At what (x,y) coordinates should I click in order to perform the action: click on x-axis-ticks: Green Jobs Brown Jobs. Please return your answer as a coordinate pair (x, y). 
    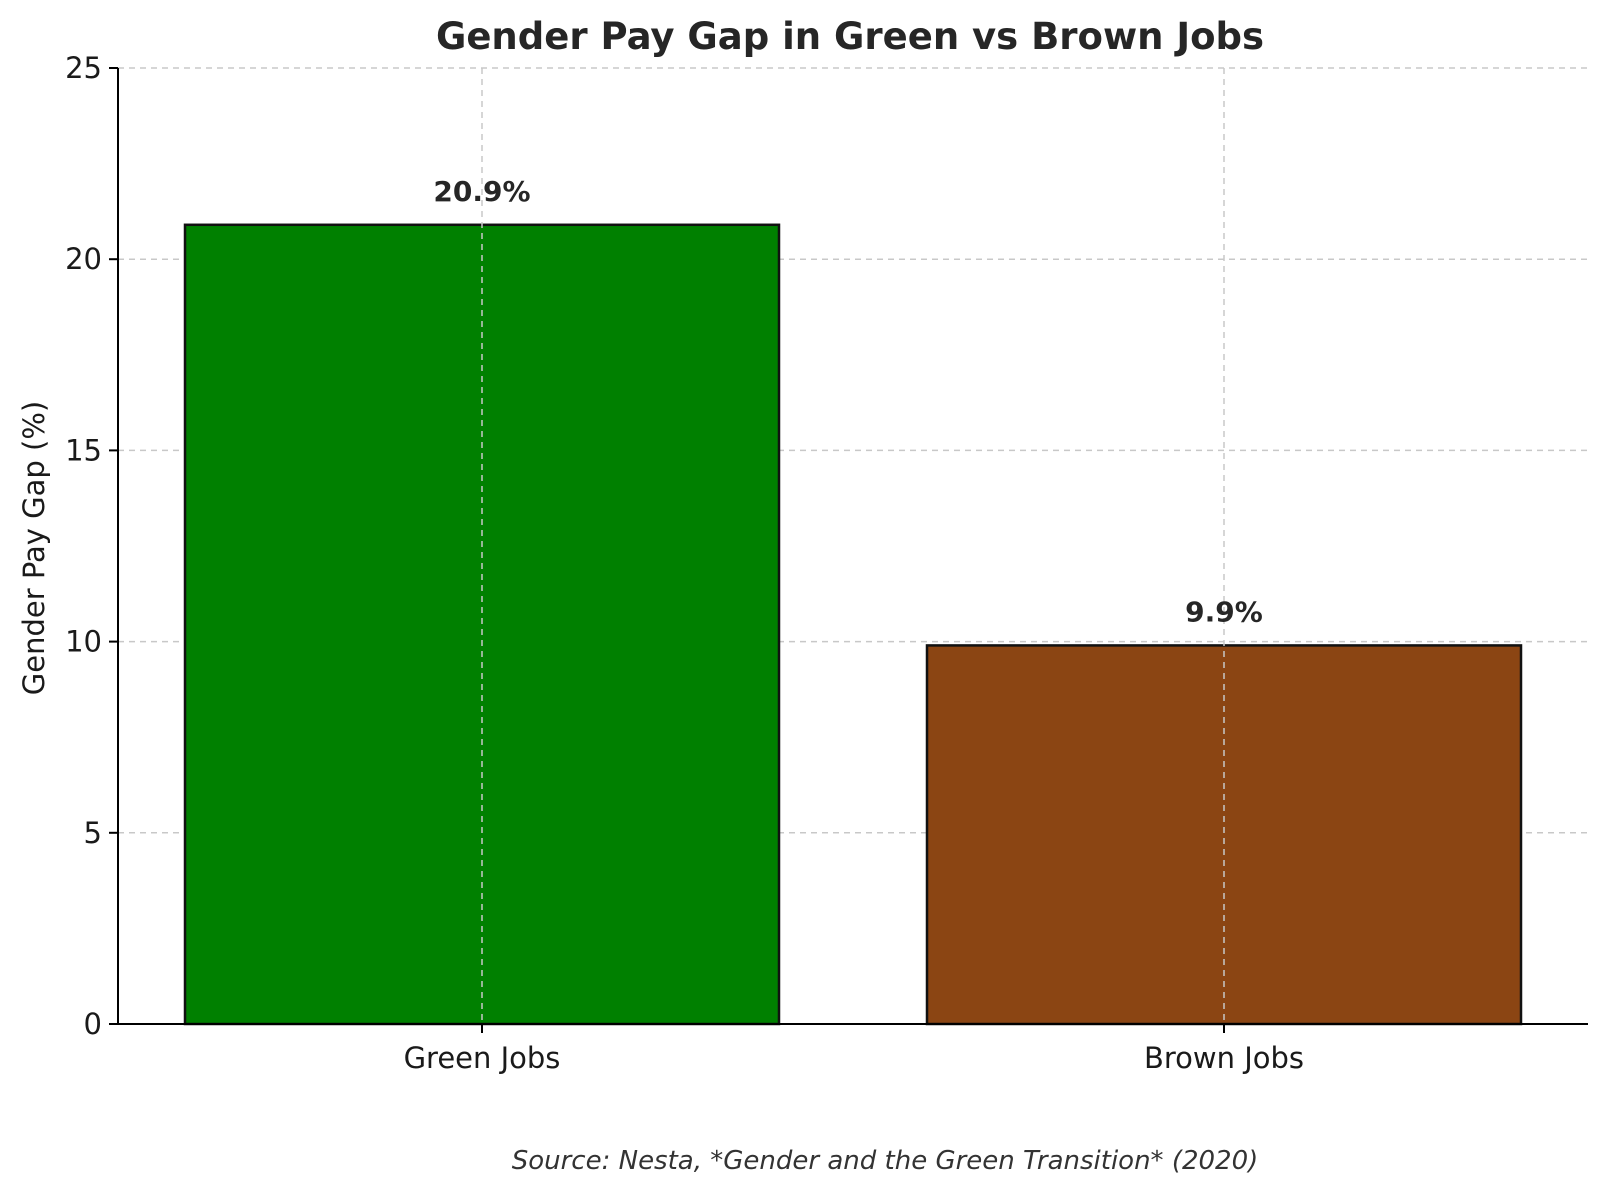
    Looking at the image, I should click on (854, 1049).